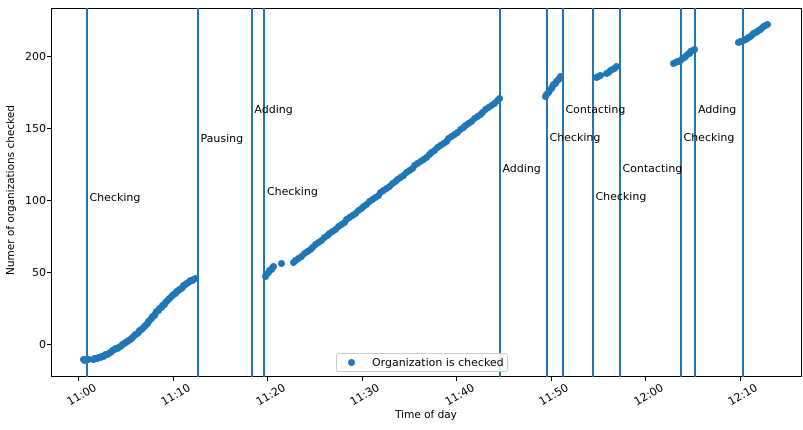 Image resolution: width=803 pixels, height=430 pixels. Describe the element at coordinates (648, 395) in the screenshot. I see `x-tick-label: 12:00` at that location.